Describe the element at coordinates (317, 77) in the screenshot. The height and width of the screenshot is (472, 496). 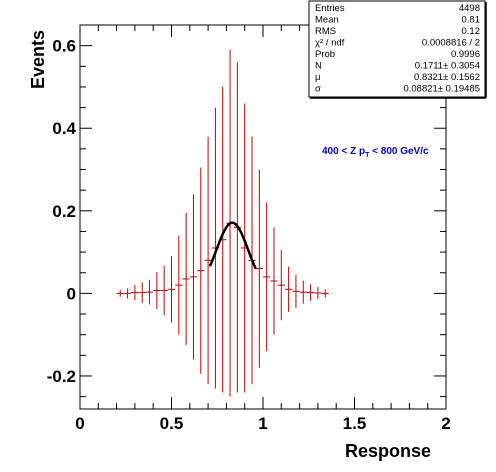
I see `stats-label: μ` at that location.